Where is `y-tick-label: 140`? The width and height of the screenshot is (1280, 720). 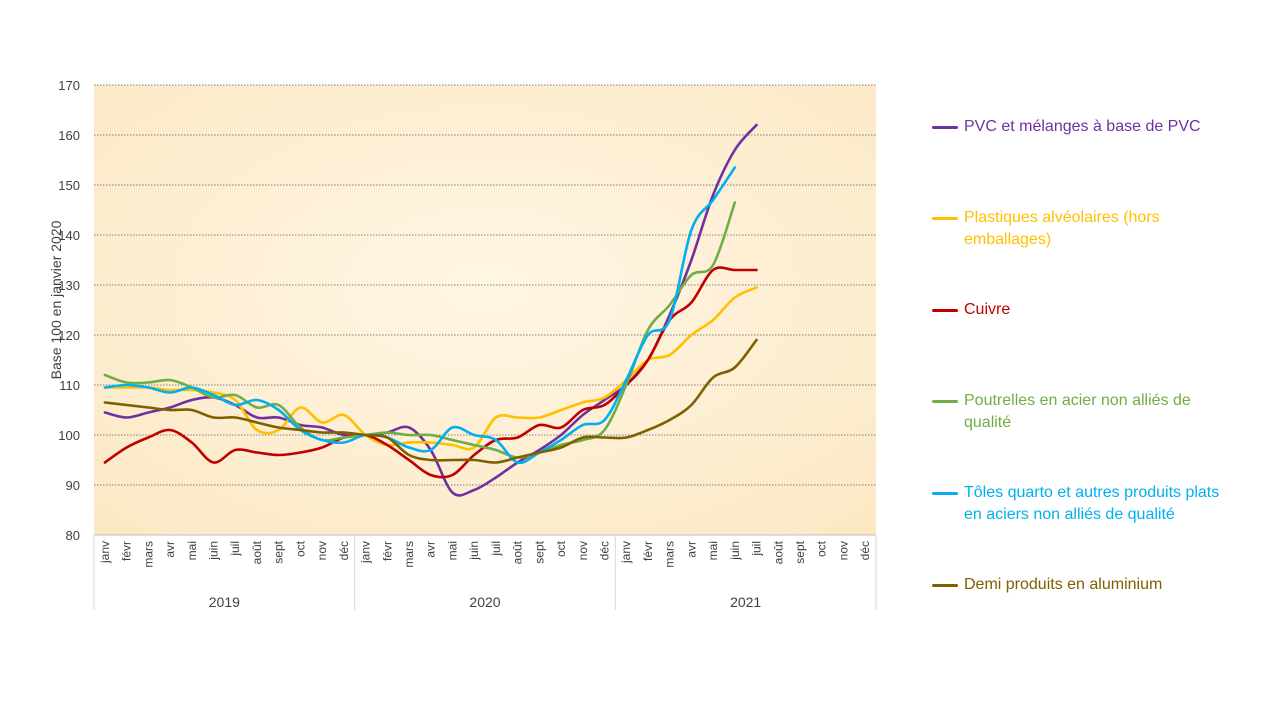
y-tick-label: 140 is located at coordinates (69, 235).